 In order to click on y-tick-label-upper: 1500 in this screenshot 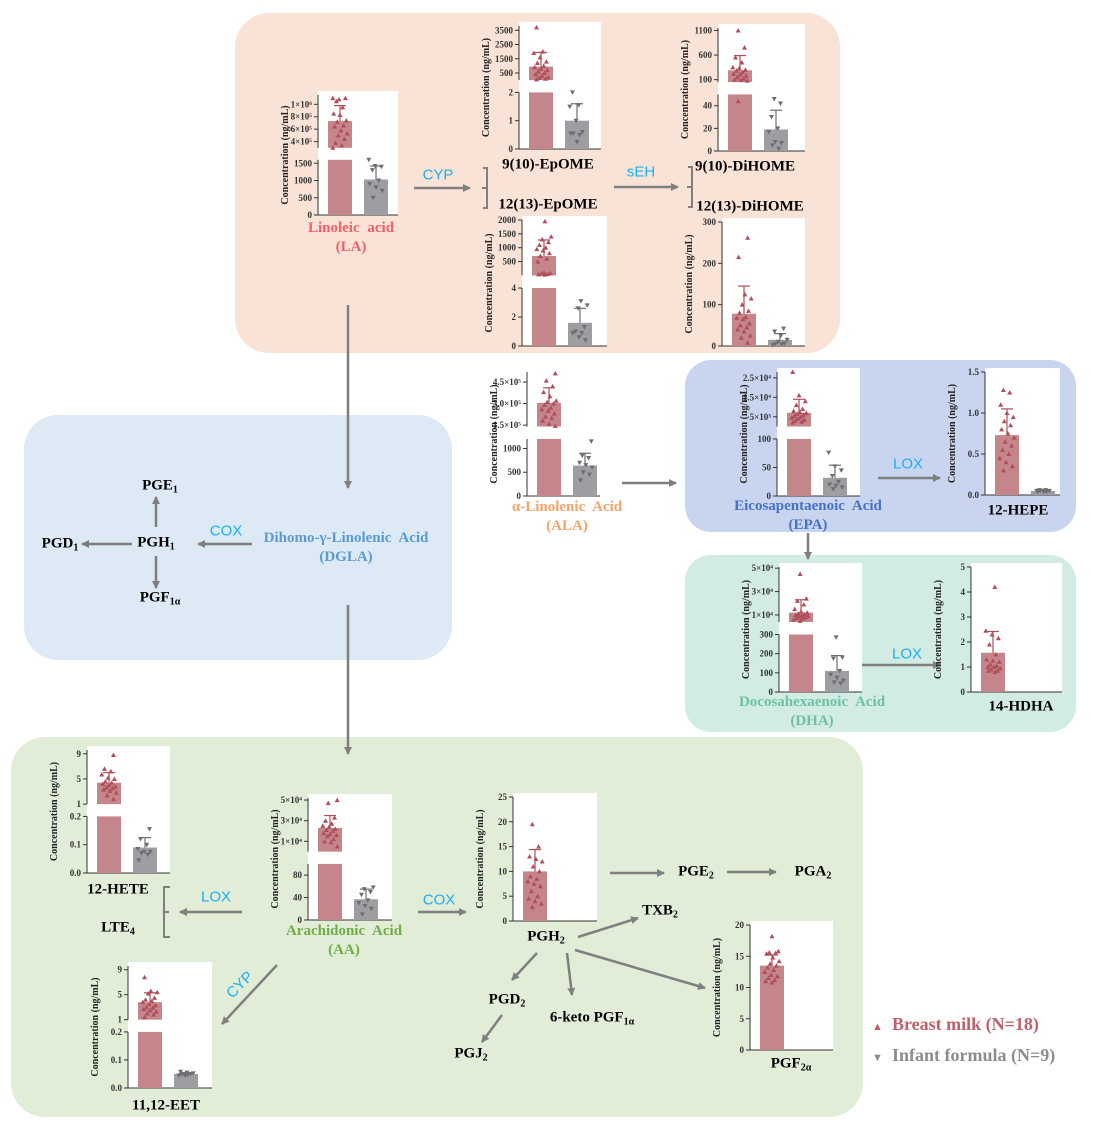, I will do `click(507, 234)`.